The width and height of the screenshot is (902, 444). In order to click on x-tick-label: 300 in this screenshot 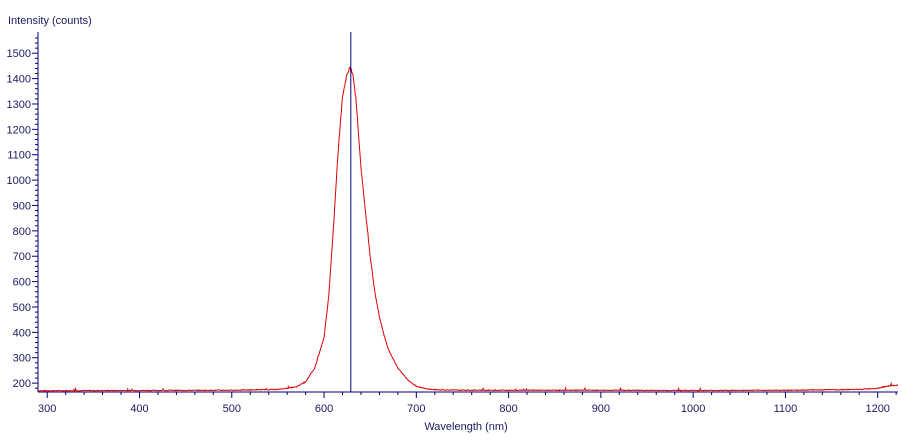, I will do `click(47, 409)`.